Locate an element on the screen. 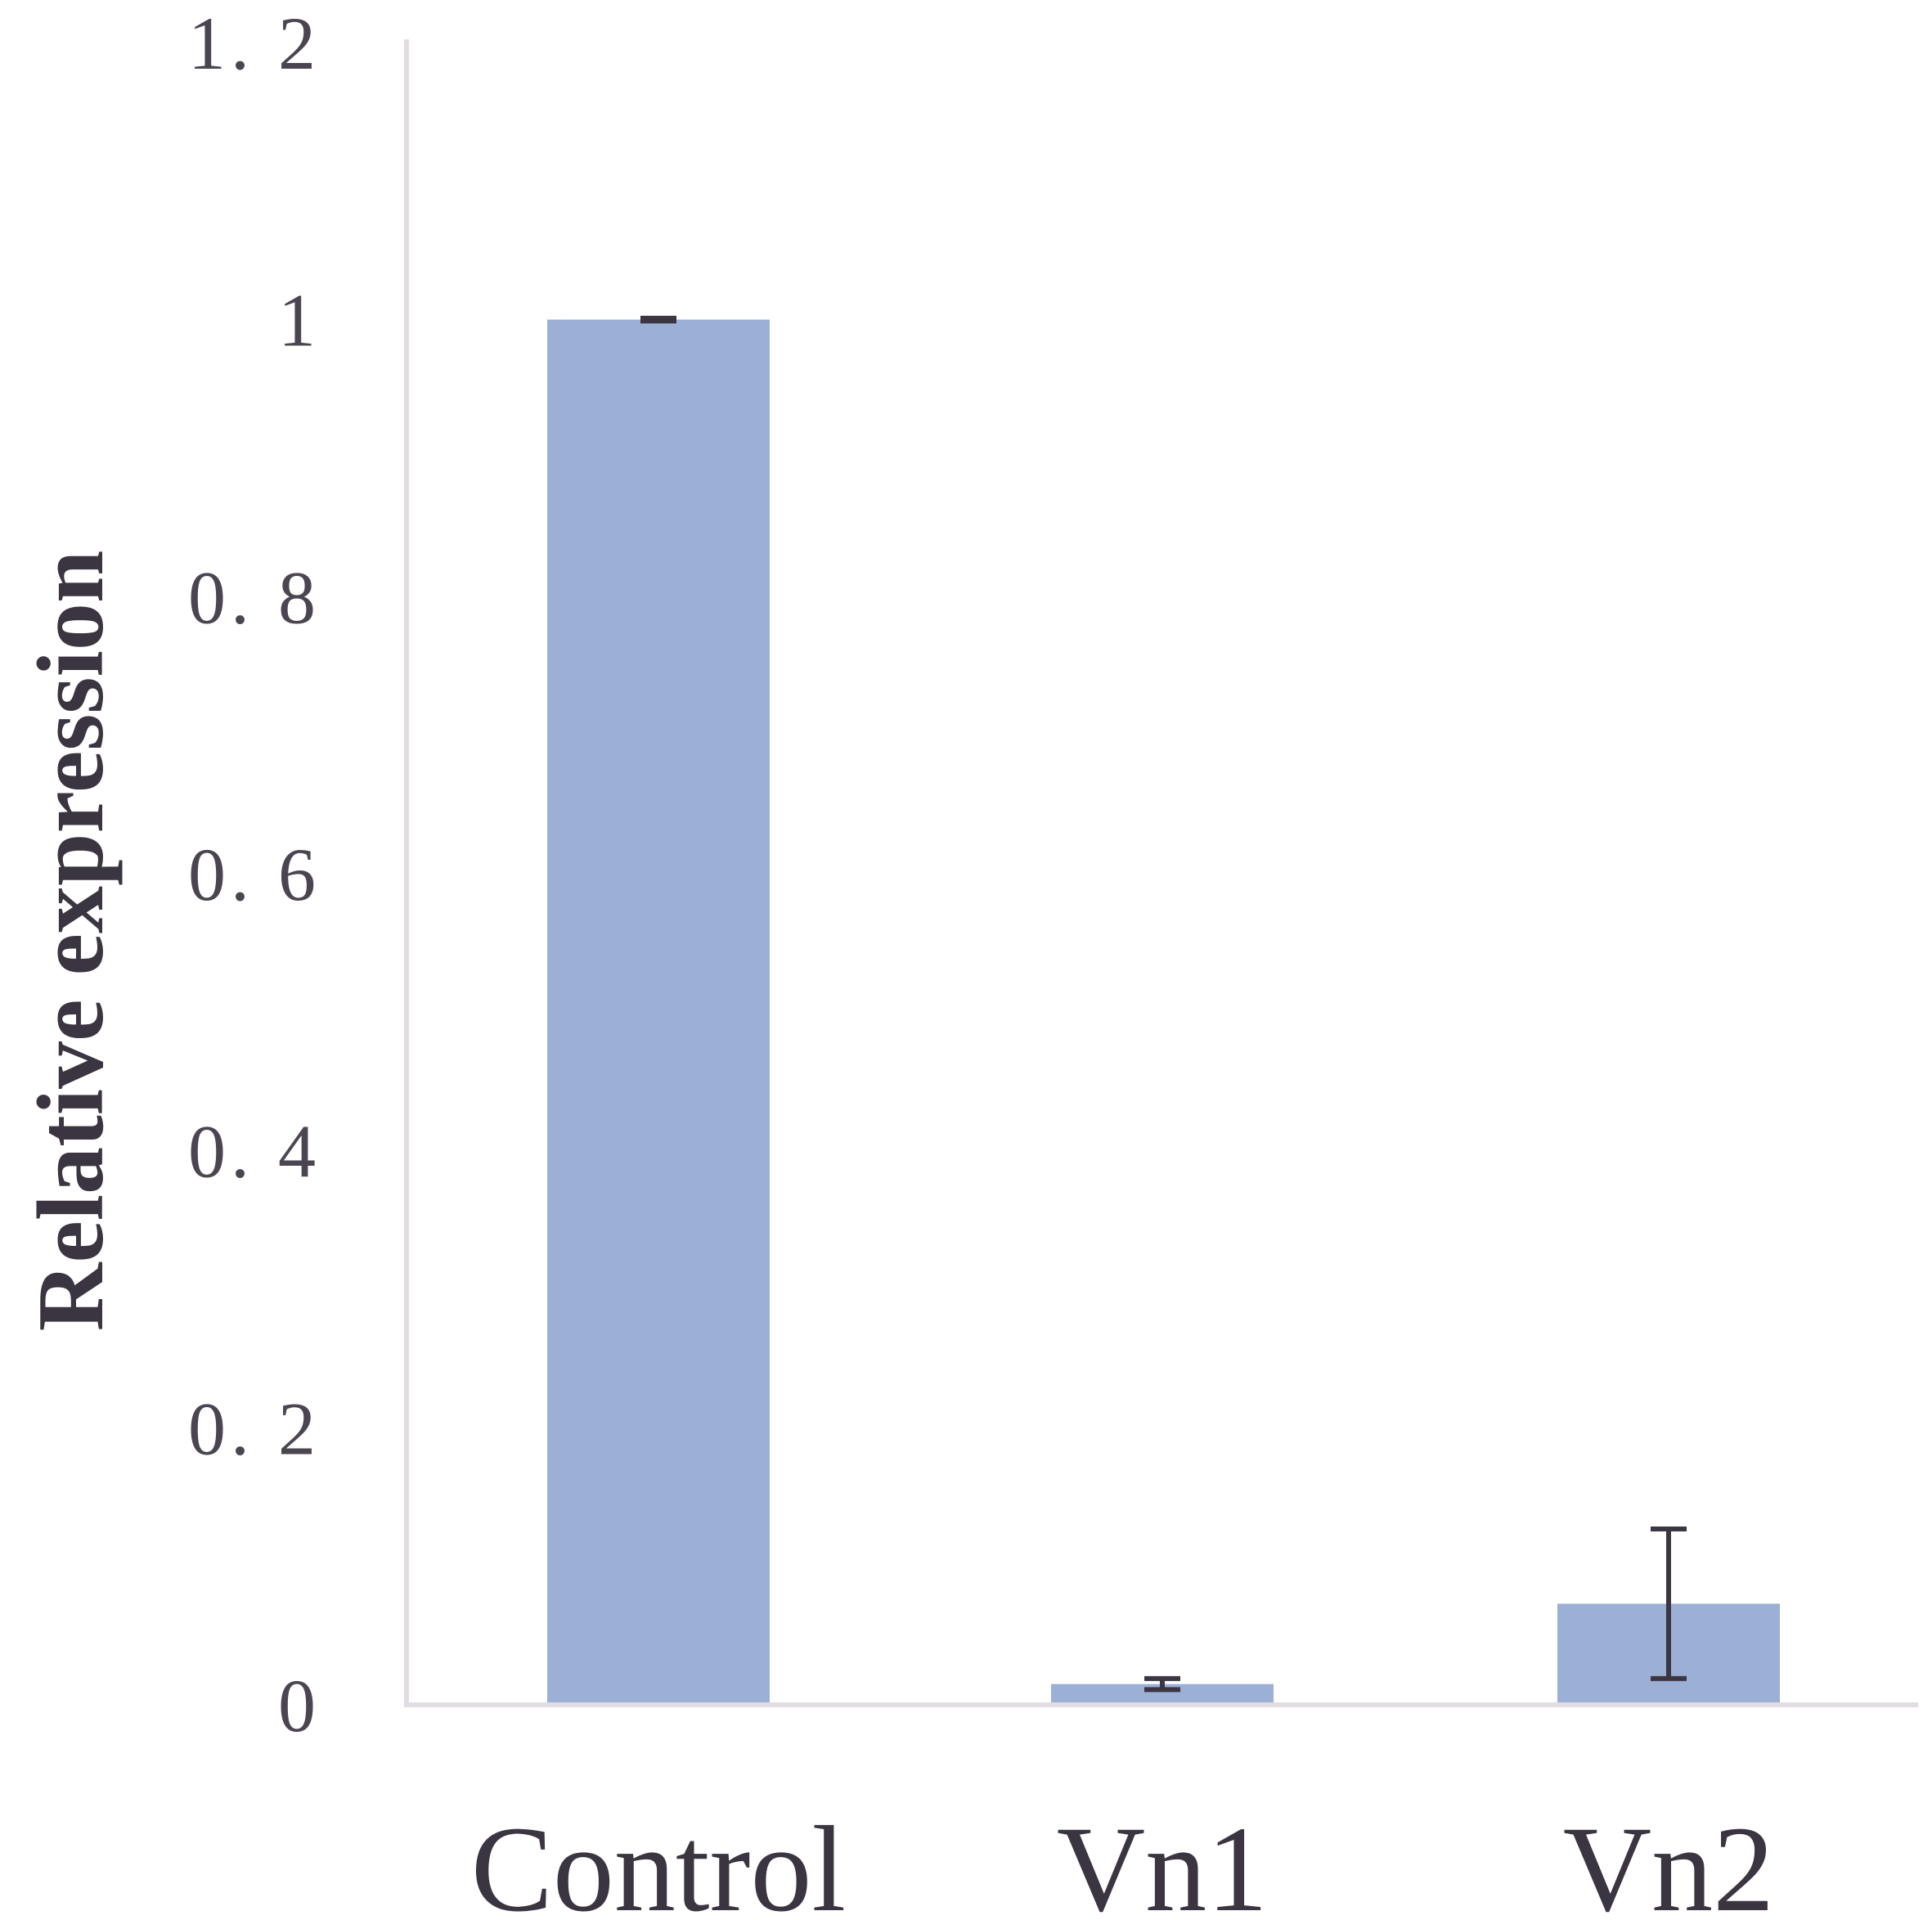 This screenshot has height=1920, width=1932. y-axis-label-group: Relative expression is located at coordinates (72, 942).